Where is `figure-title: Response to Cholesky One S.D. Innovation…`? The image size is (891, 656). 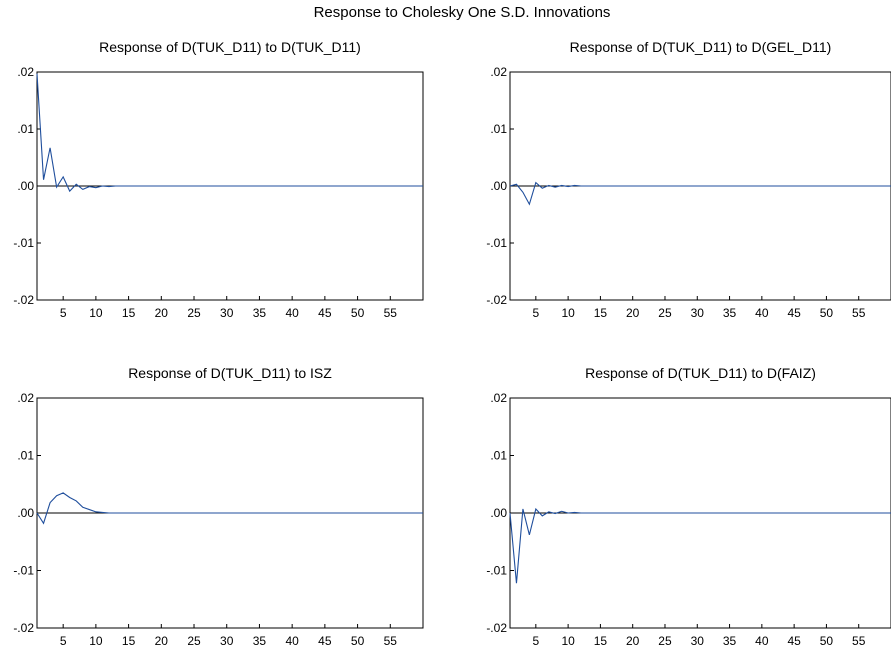 figure-title: Response to Cholesky One S.D. Innovation… is located at coordinates (462, 12).